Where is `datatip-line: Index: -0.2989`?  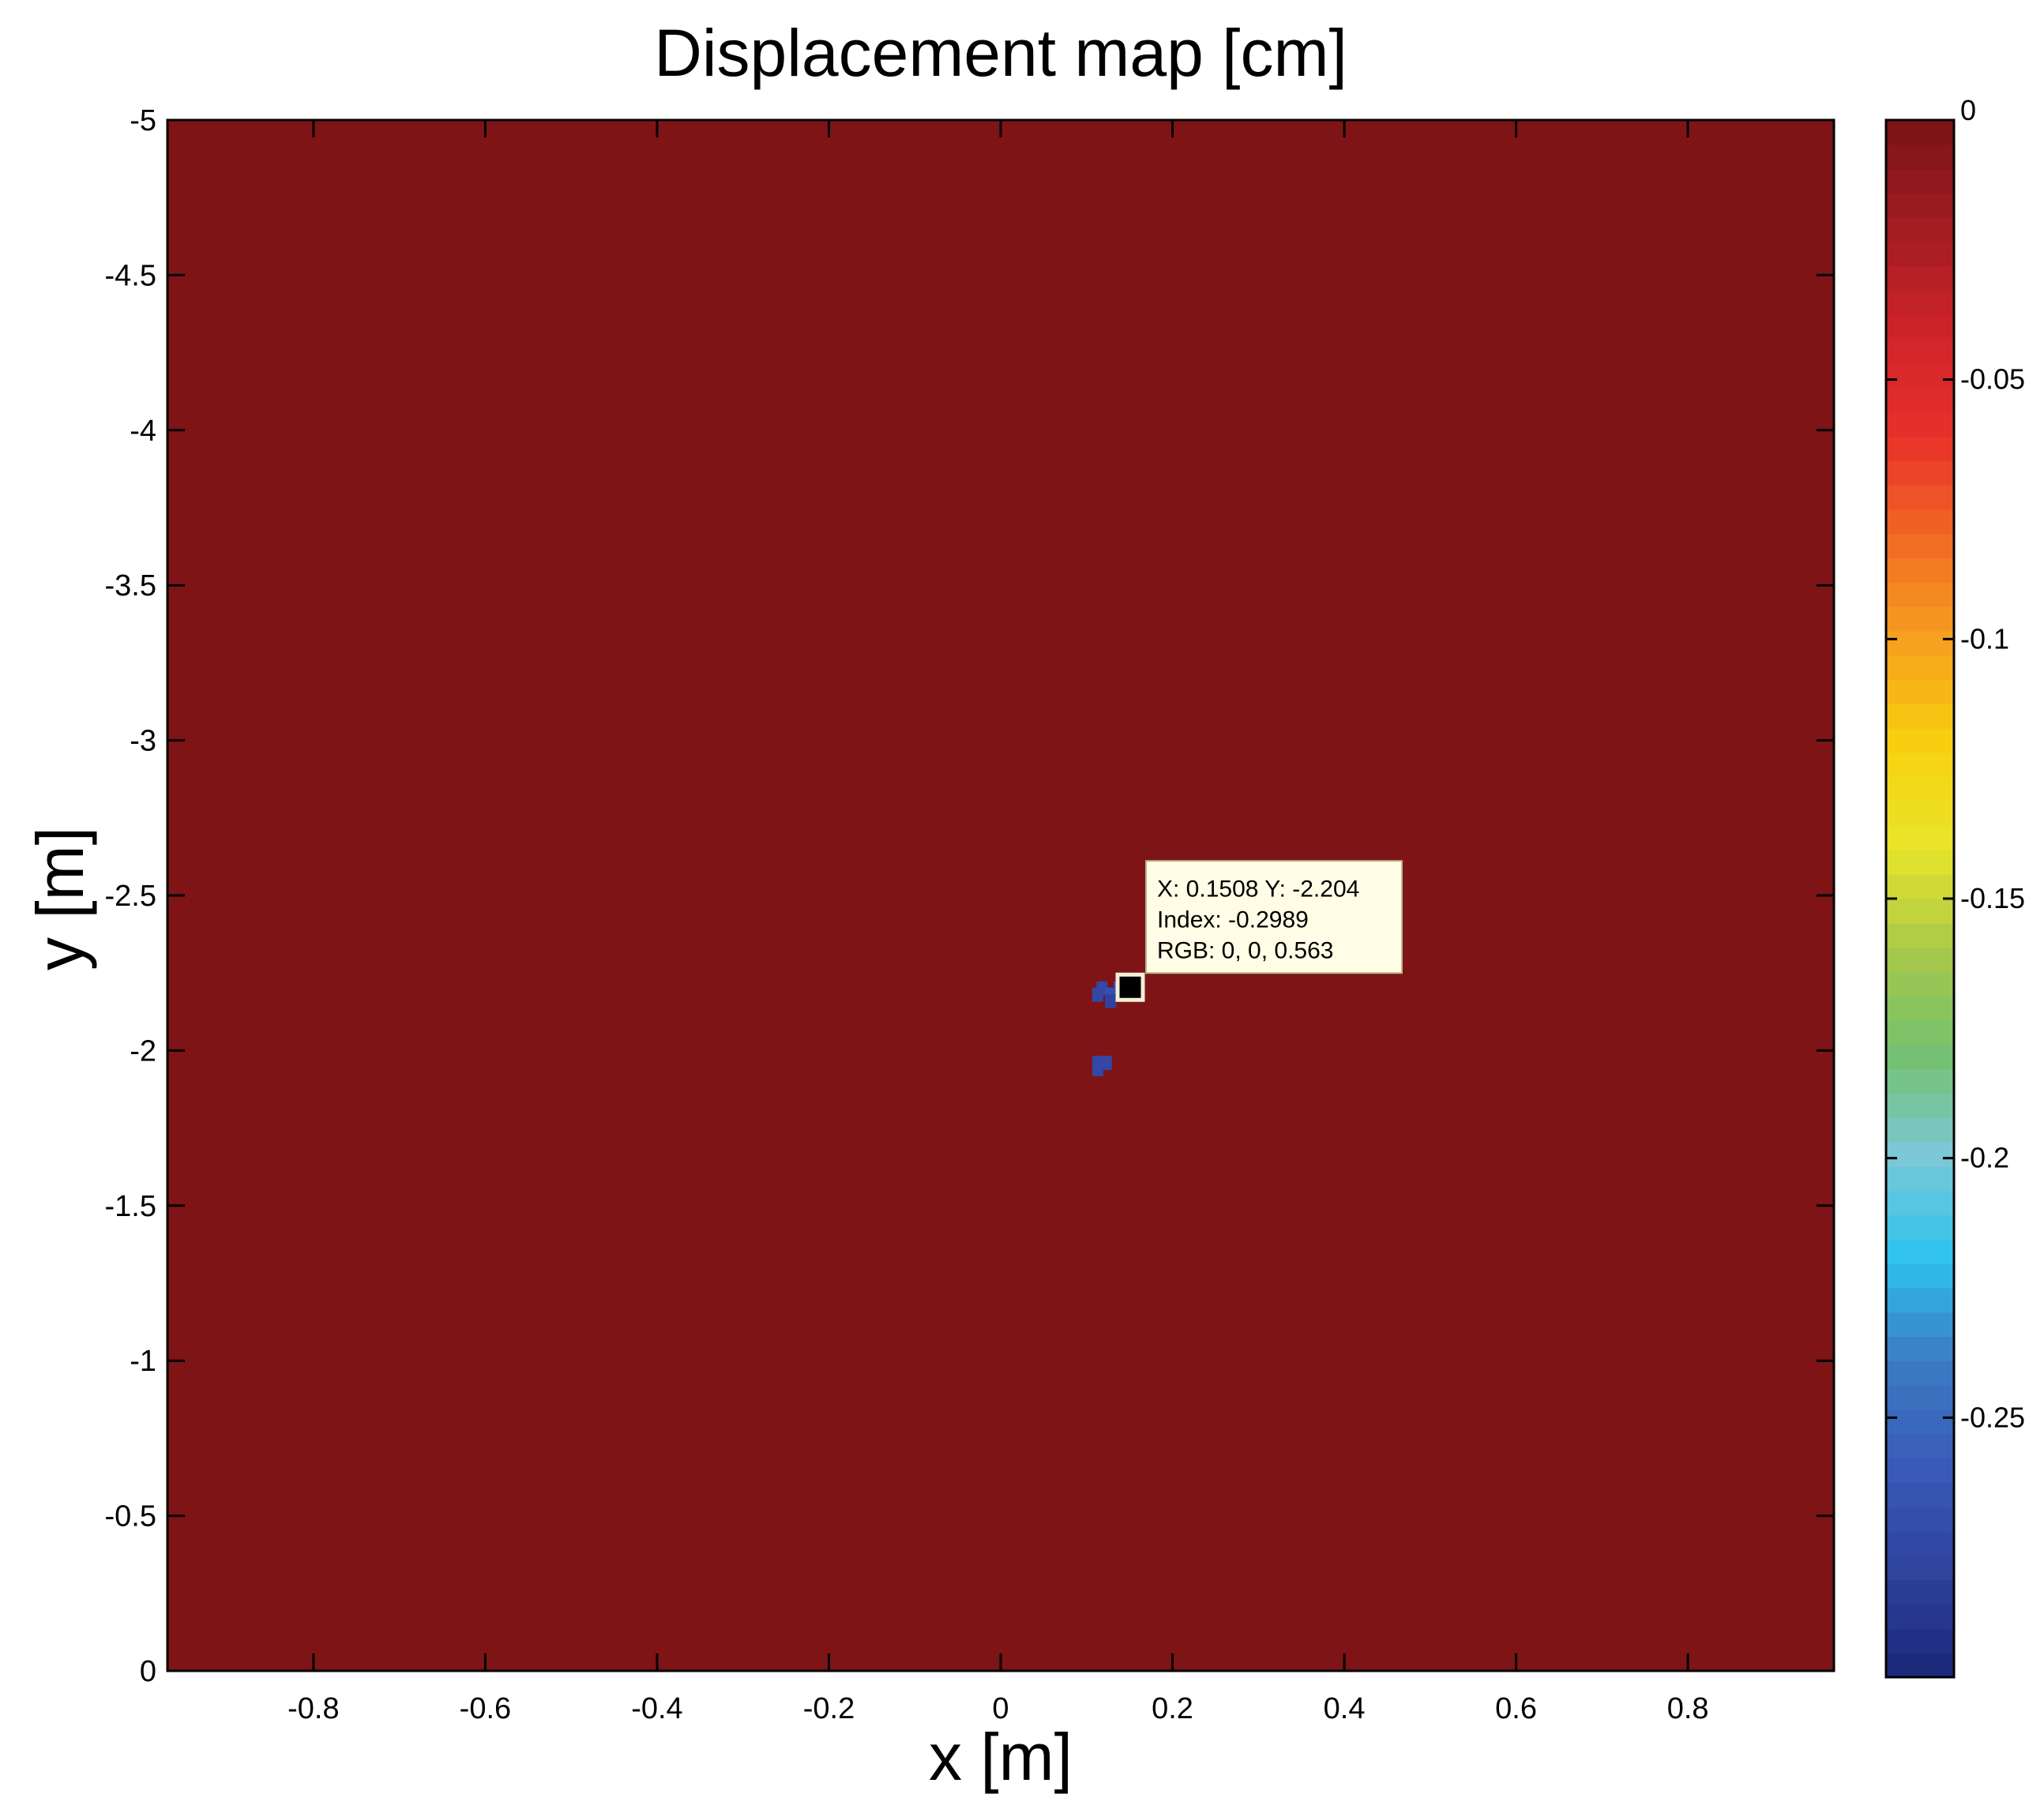
datatip-line: Index: -0.2989 is located at coordinates (1233, 919).